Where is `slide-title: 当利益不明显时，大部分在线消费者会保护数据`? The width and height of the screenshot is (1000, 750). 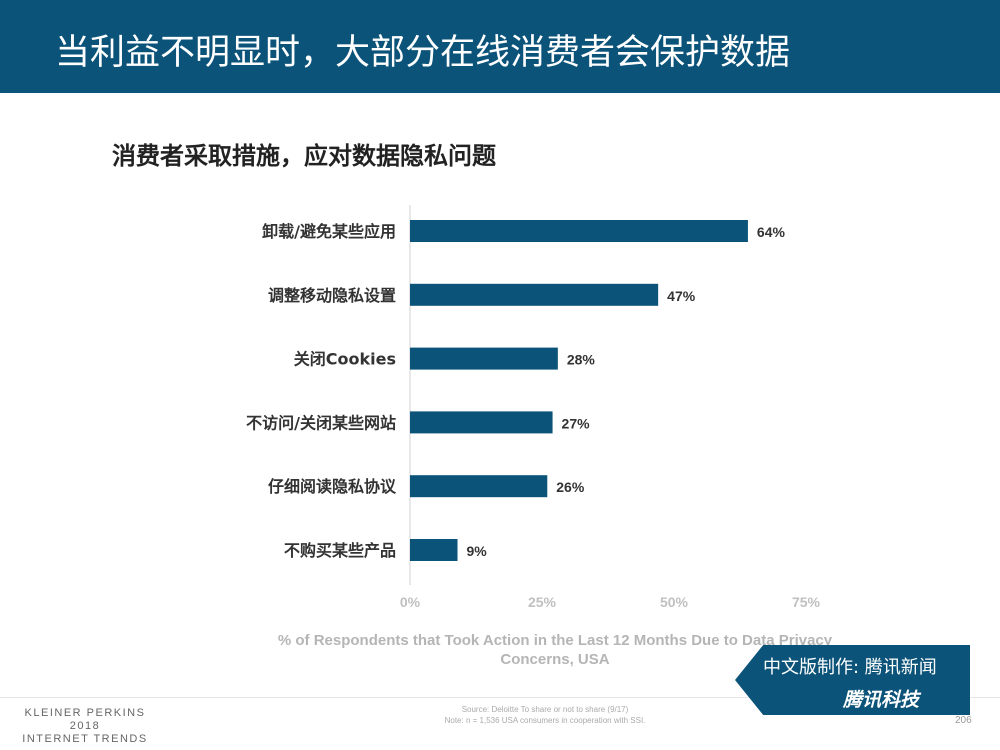
slide-title: 当利益不明显时，大部分在线消费者会保护数据 is located at coordinates (423, 53).